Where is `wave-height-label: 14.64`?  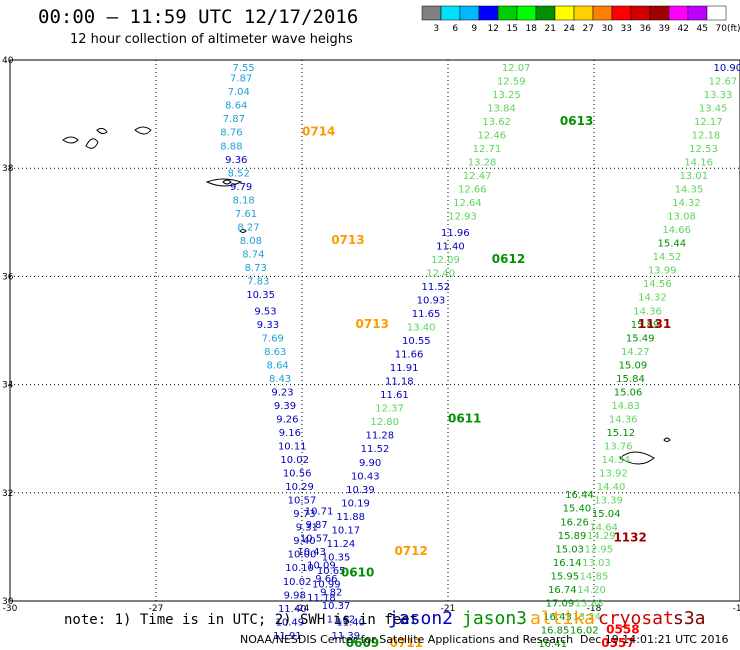
wave-height-label: 14.64 is located at coordinates (603, 528).